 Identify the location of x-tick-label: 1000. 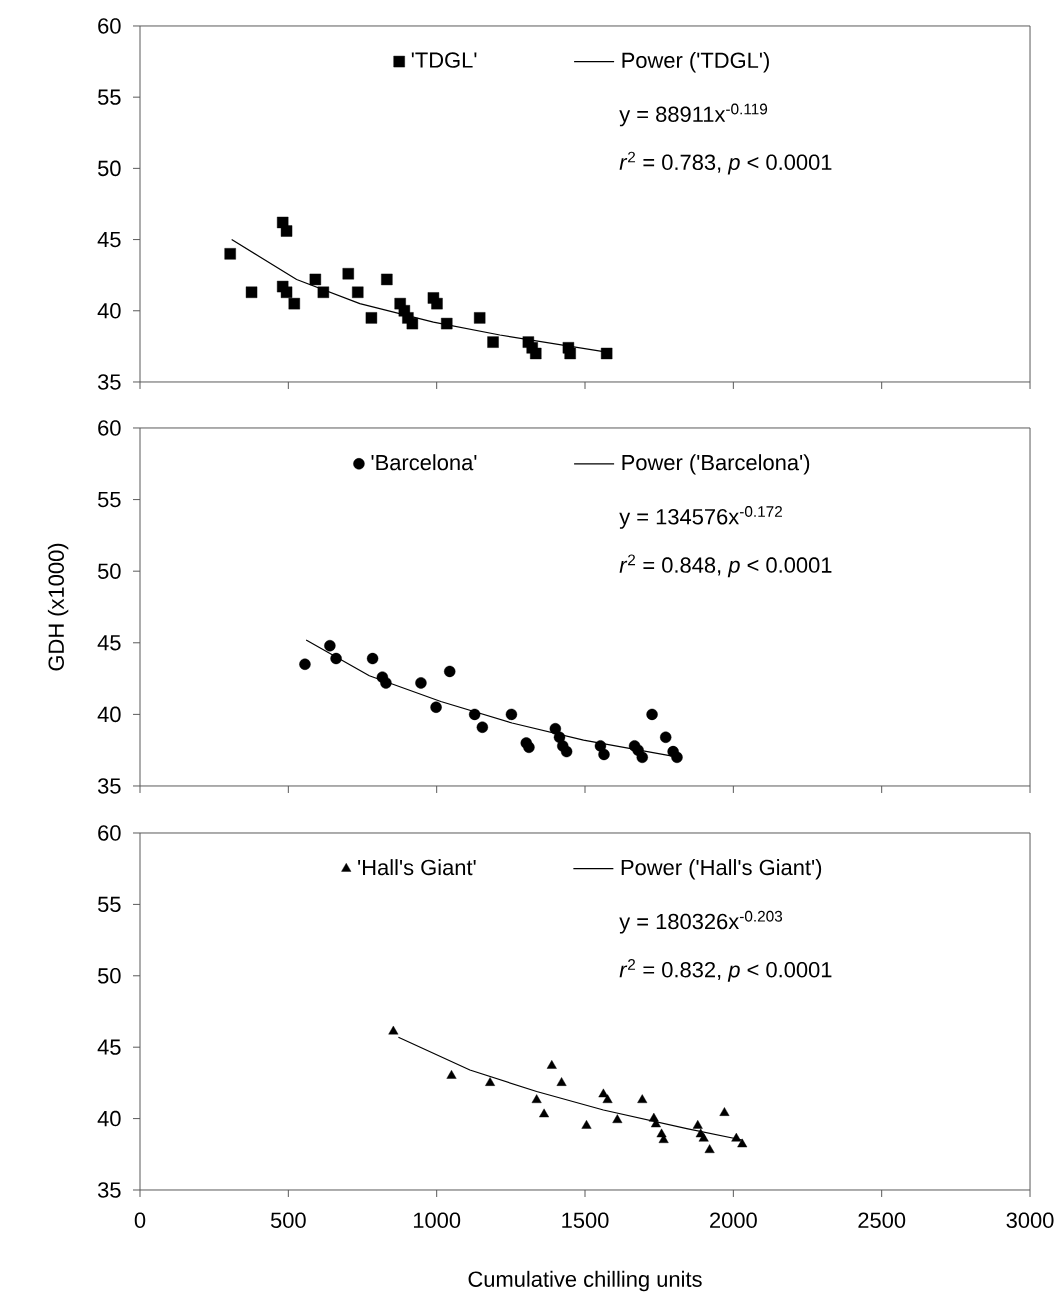
(437, 1220).